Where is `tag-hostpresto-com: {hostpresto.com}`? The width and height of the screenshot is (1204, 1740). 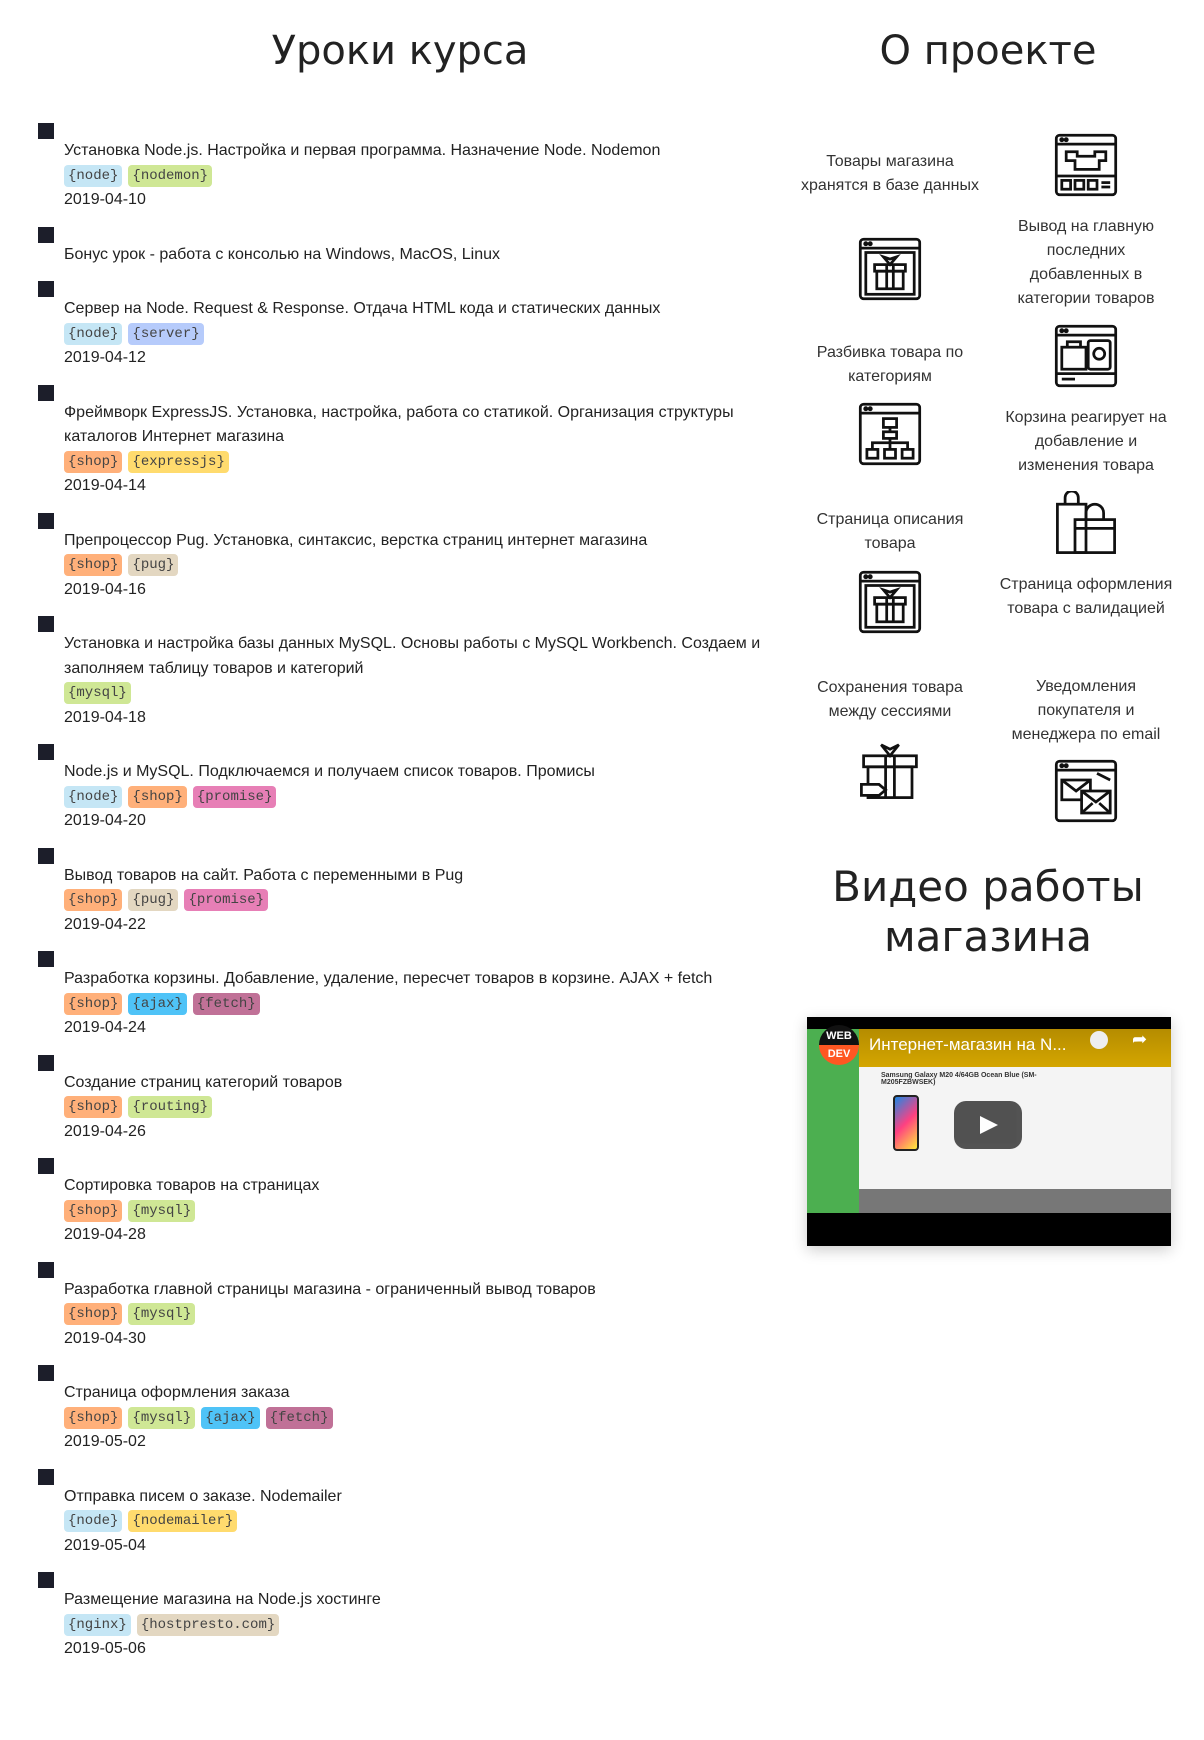 tag-hostpresto-com: {hostpresto.com} is located at coordinates (208, 1624).